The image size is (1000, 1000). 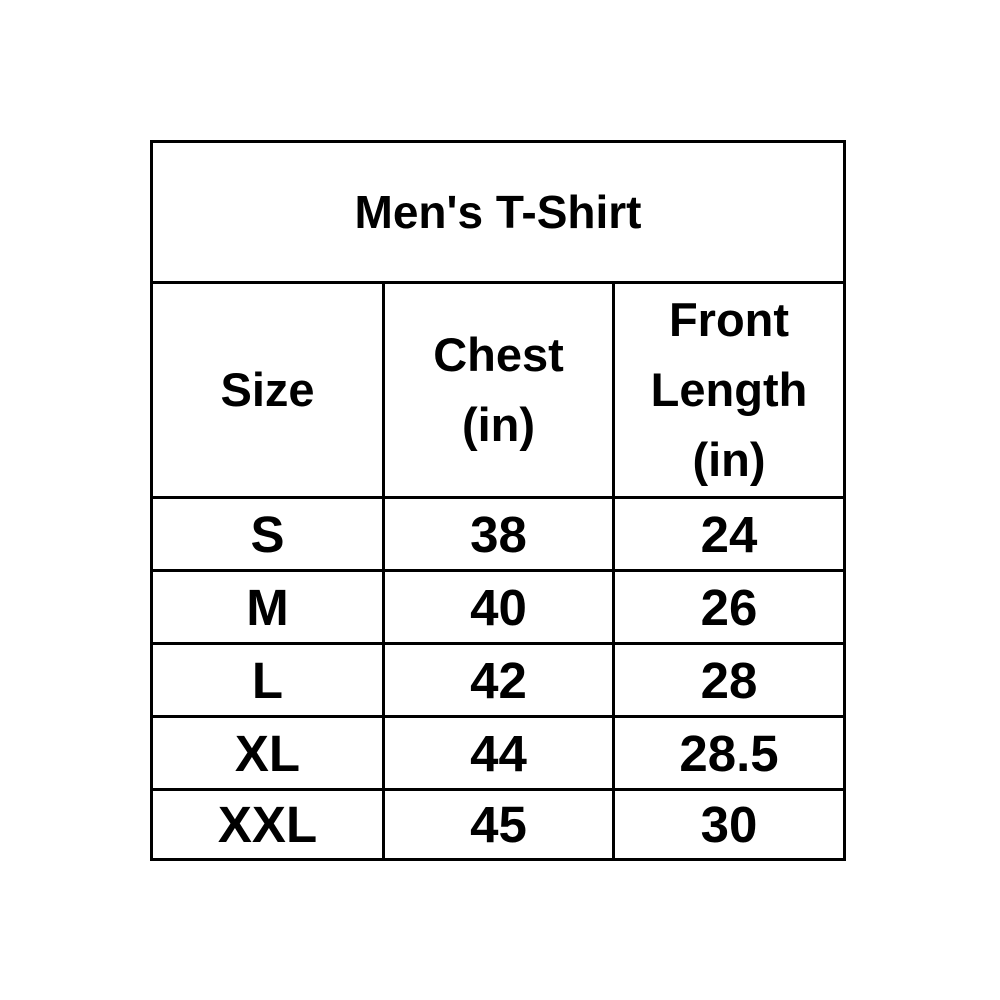 I want to click on cell-front-length: 26, so click(x=729, y=607).